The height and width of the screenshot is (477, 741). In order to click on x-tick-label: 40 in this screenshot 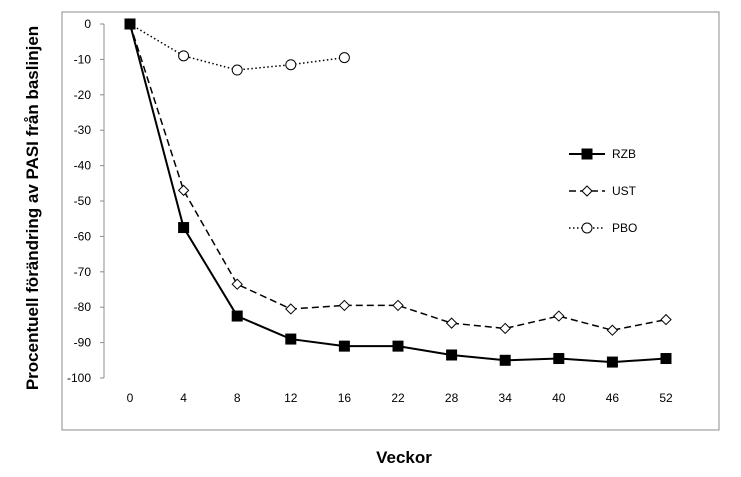, I will do `click(559, 398)`.